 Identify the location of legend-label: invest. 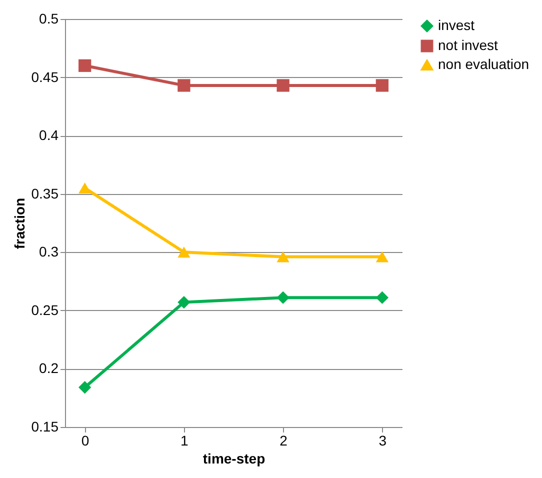
(456, 25).